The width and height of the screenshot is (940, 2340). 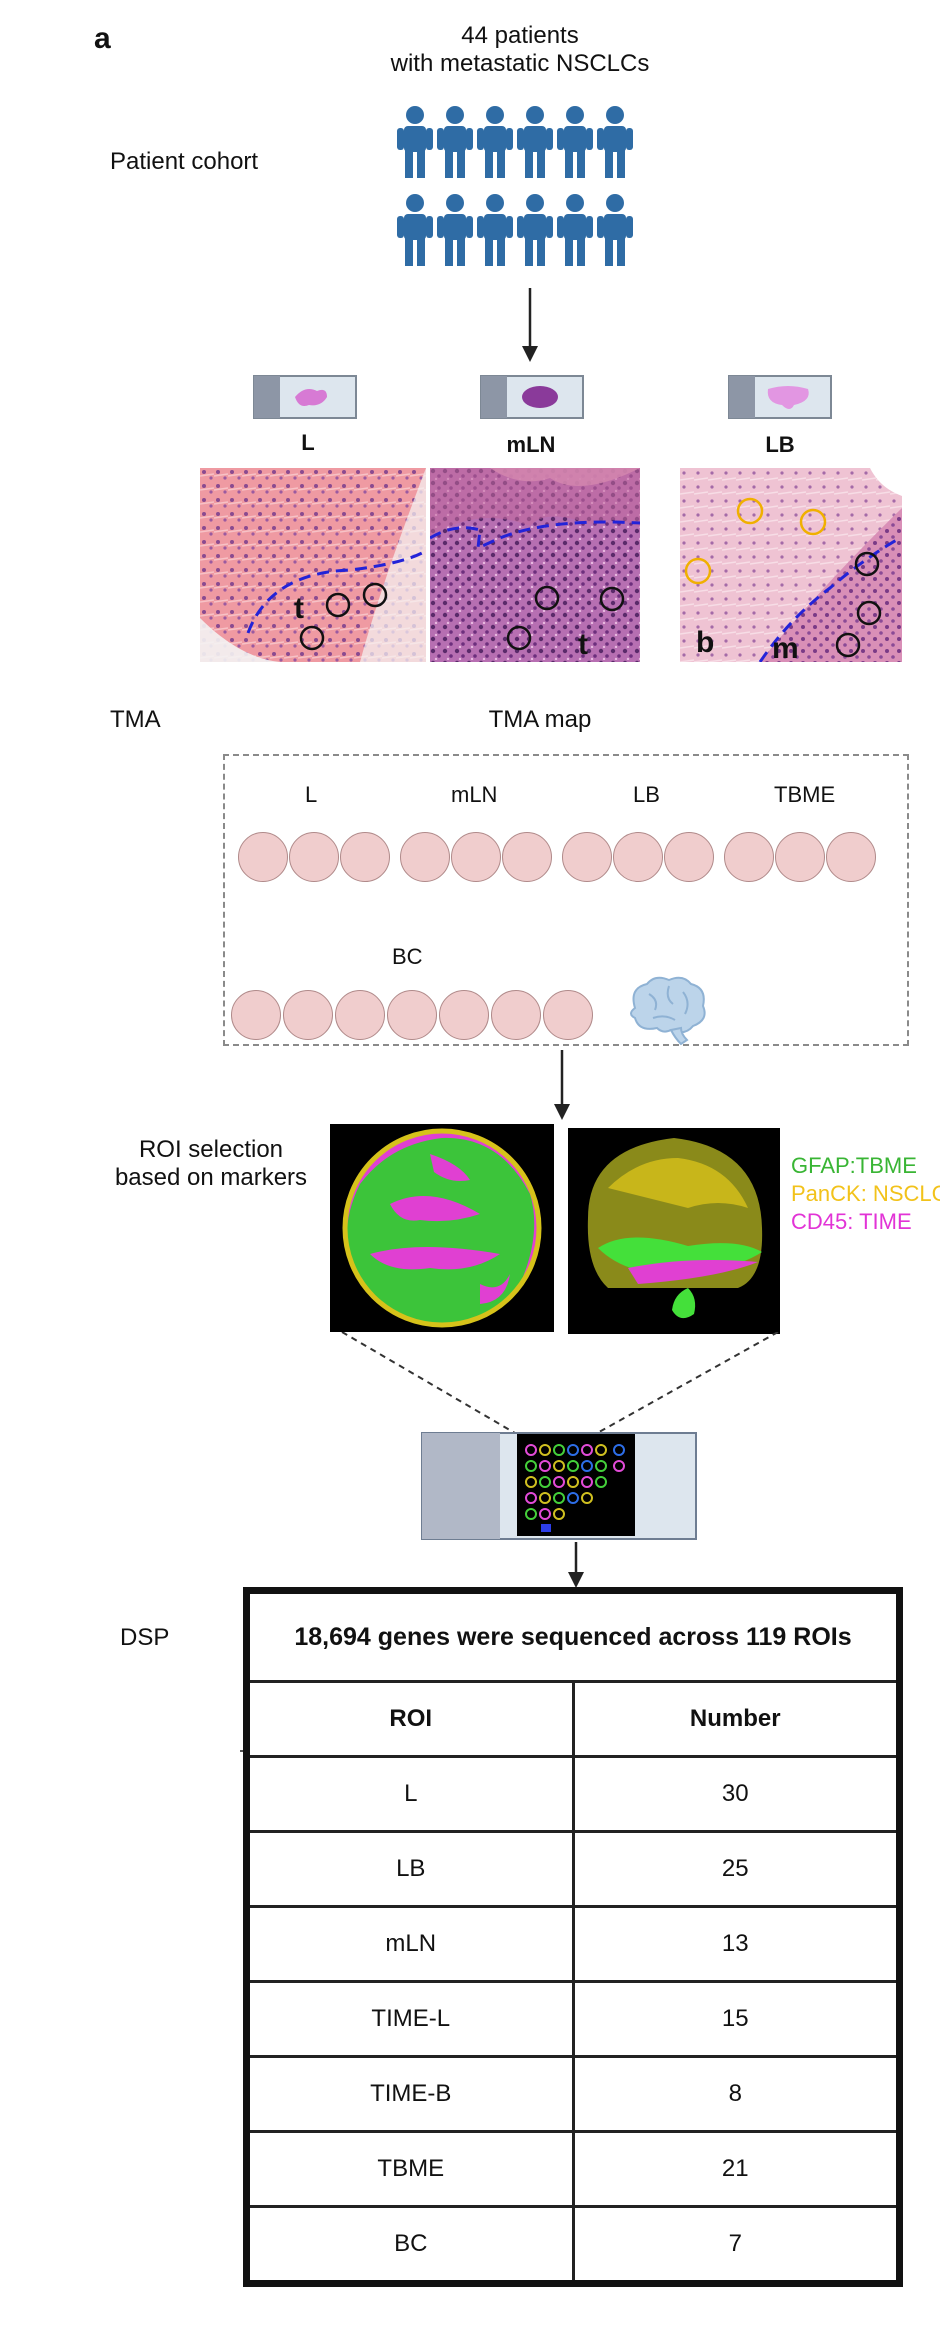 I want to click on tma-group-label-mln: mLN, so click(x=474, y=794).